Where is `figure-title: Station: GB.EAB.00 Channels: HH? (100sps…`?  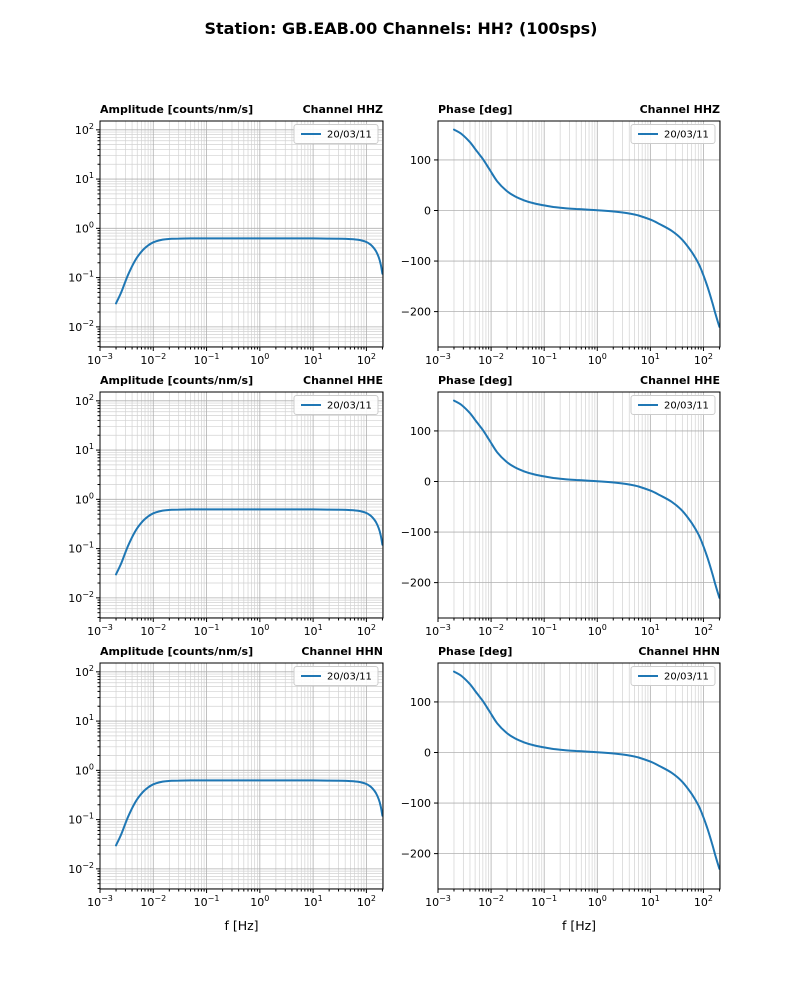
figure-title: Station: GB.EAB.00 Channels: HH? (100sps… is located at coordinates (401, 28).